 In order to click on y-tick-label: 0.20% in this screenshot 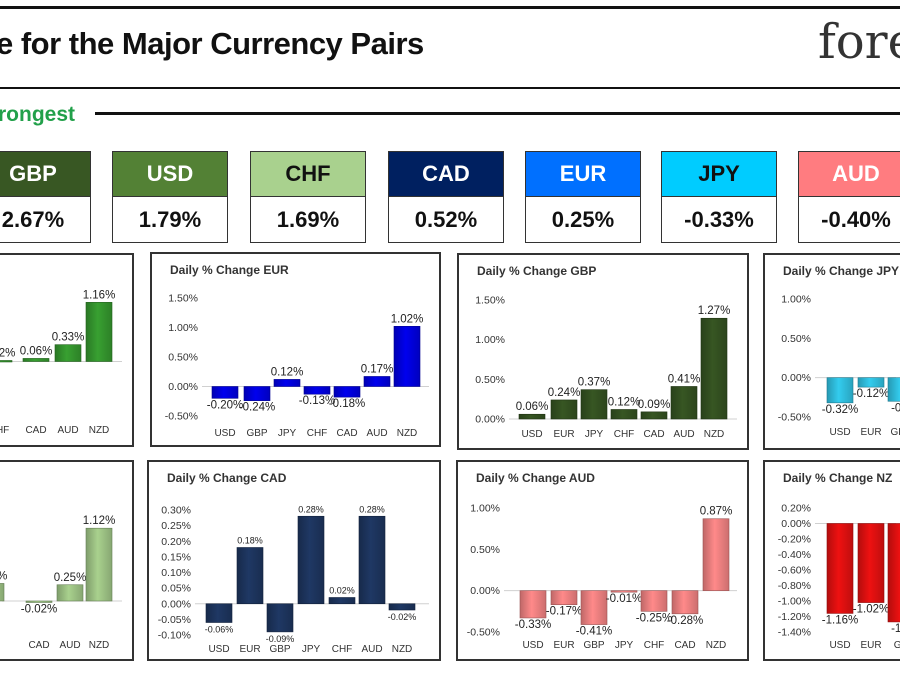, I will do `click(796, 509)`.